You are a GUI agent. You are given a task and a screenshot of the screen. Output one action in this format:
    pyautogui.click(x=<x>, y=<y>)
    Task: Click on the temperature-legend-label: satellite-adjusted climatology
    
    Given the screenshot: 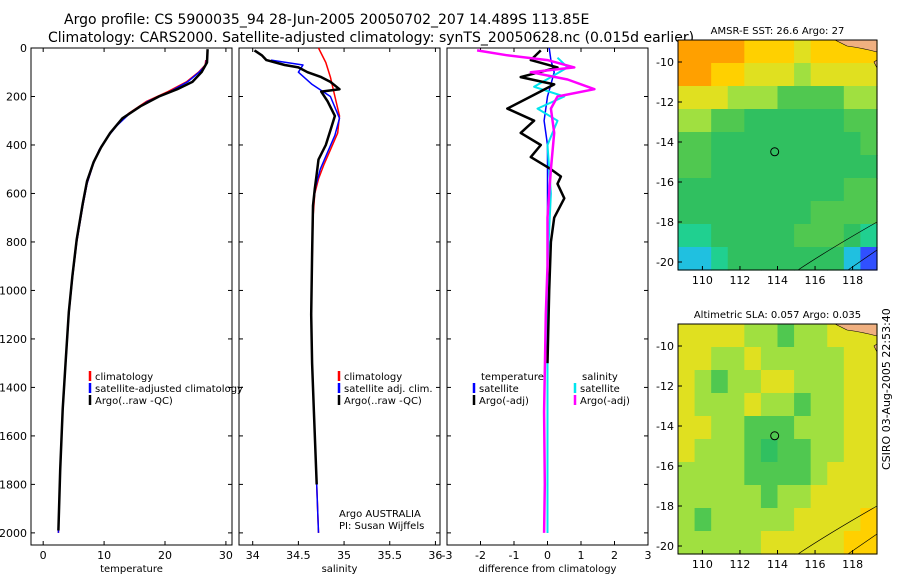 What is the action you would take?
    pyautogui.click(x=169, y=389)
    